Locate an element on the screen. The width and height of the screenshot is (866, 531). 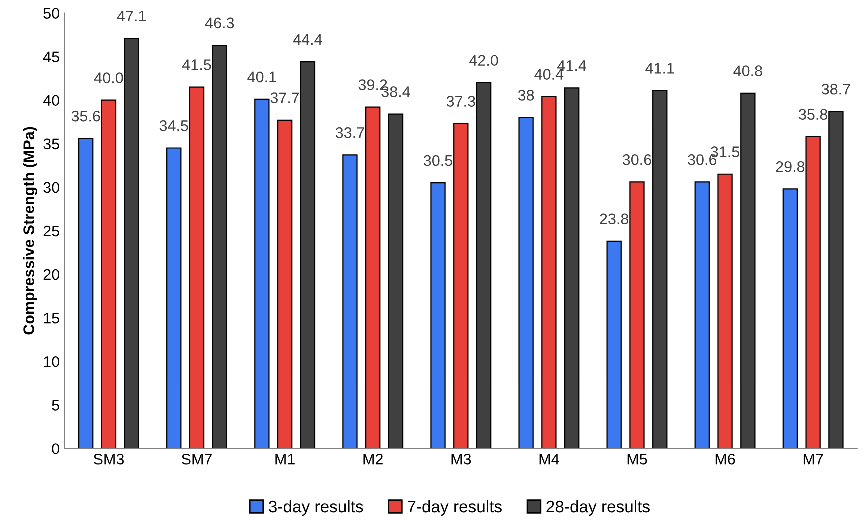
x-tick-label: M1 is located at coordinates (285, 459).